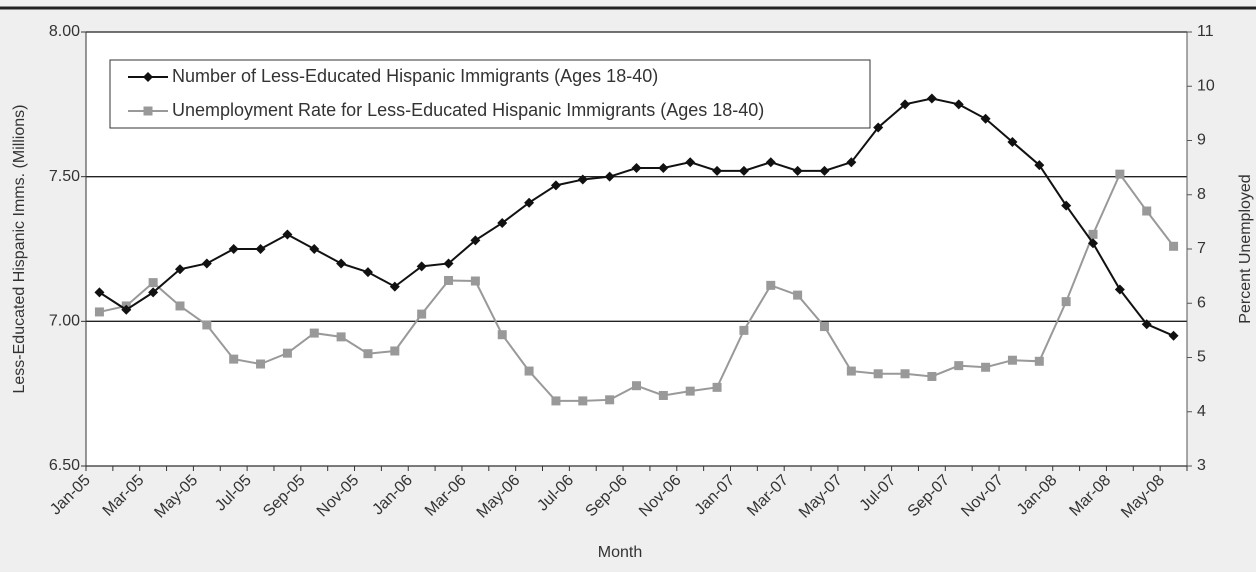 The image size is (1256, 572). Describe the element at coordinates (1201, 248) in the screenshot. I see `y2-tick-label: 7` at that location.